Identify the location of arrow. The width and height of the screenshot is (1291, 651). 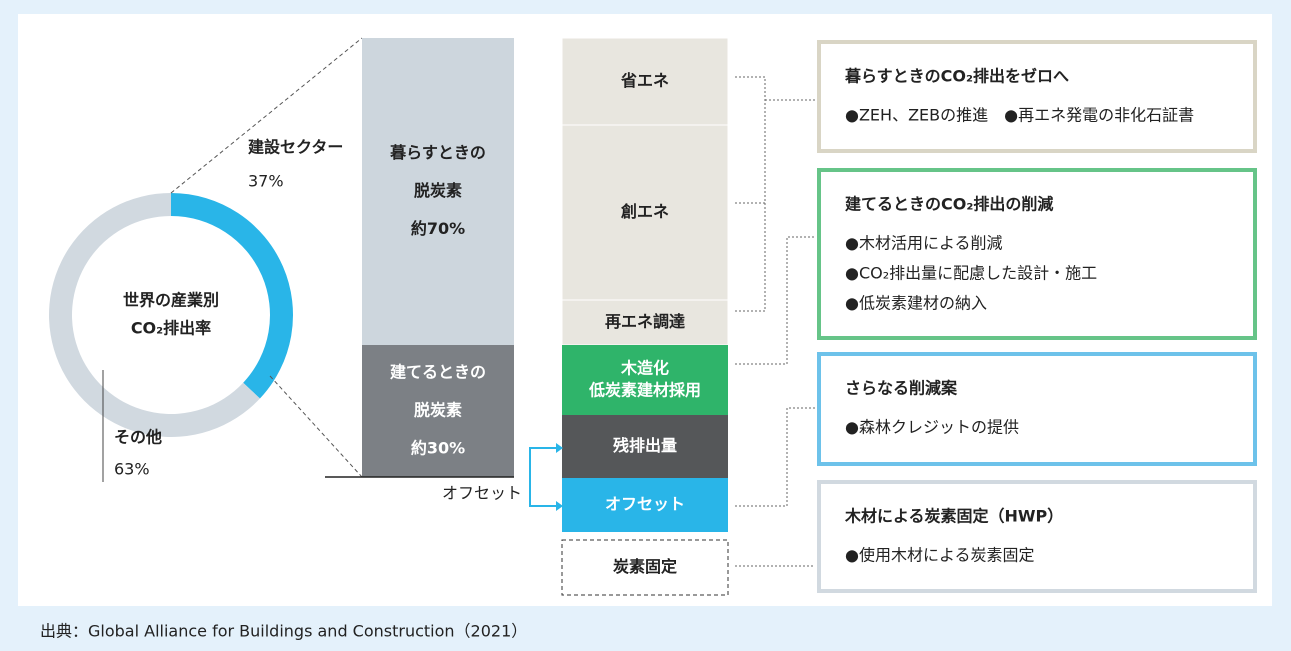
(542, 477).